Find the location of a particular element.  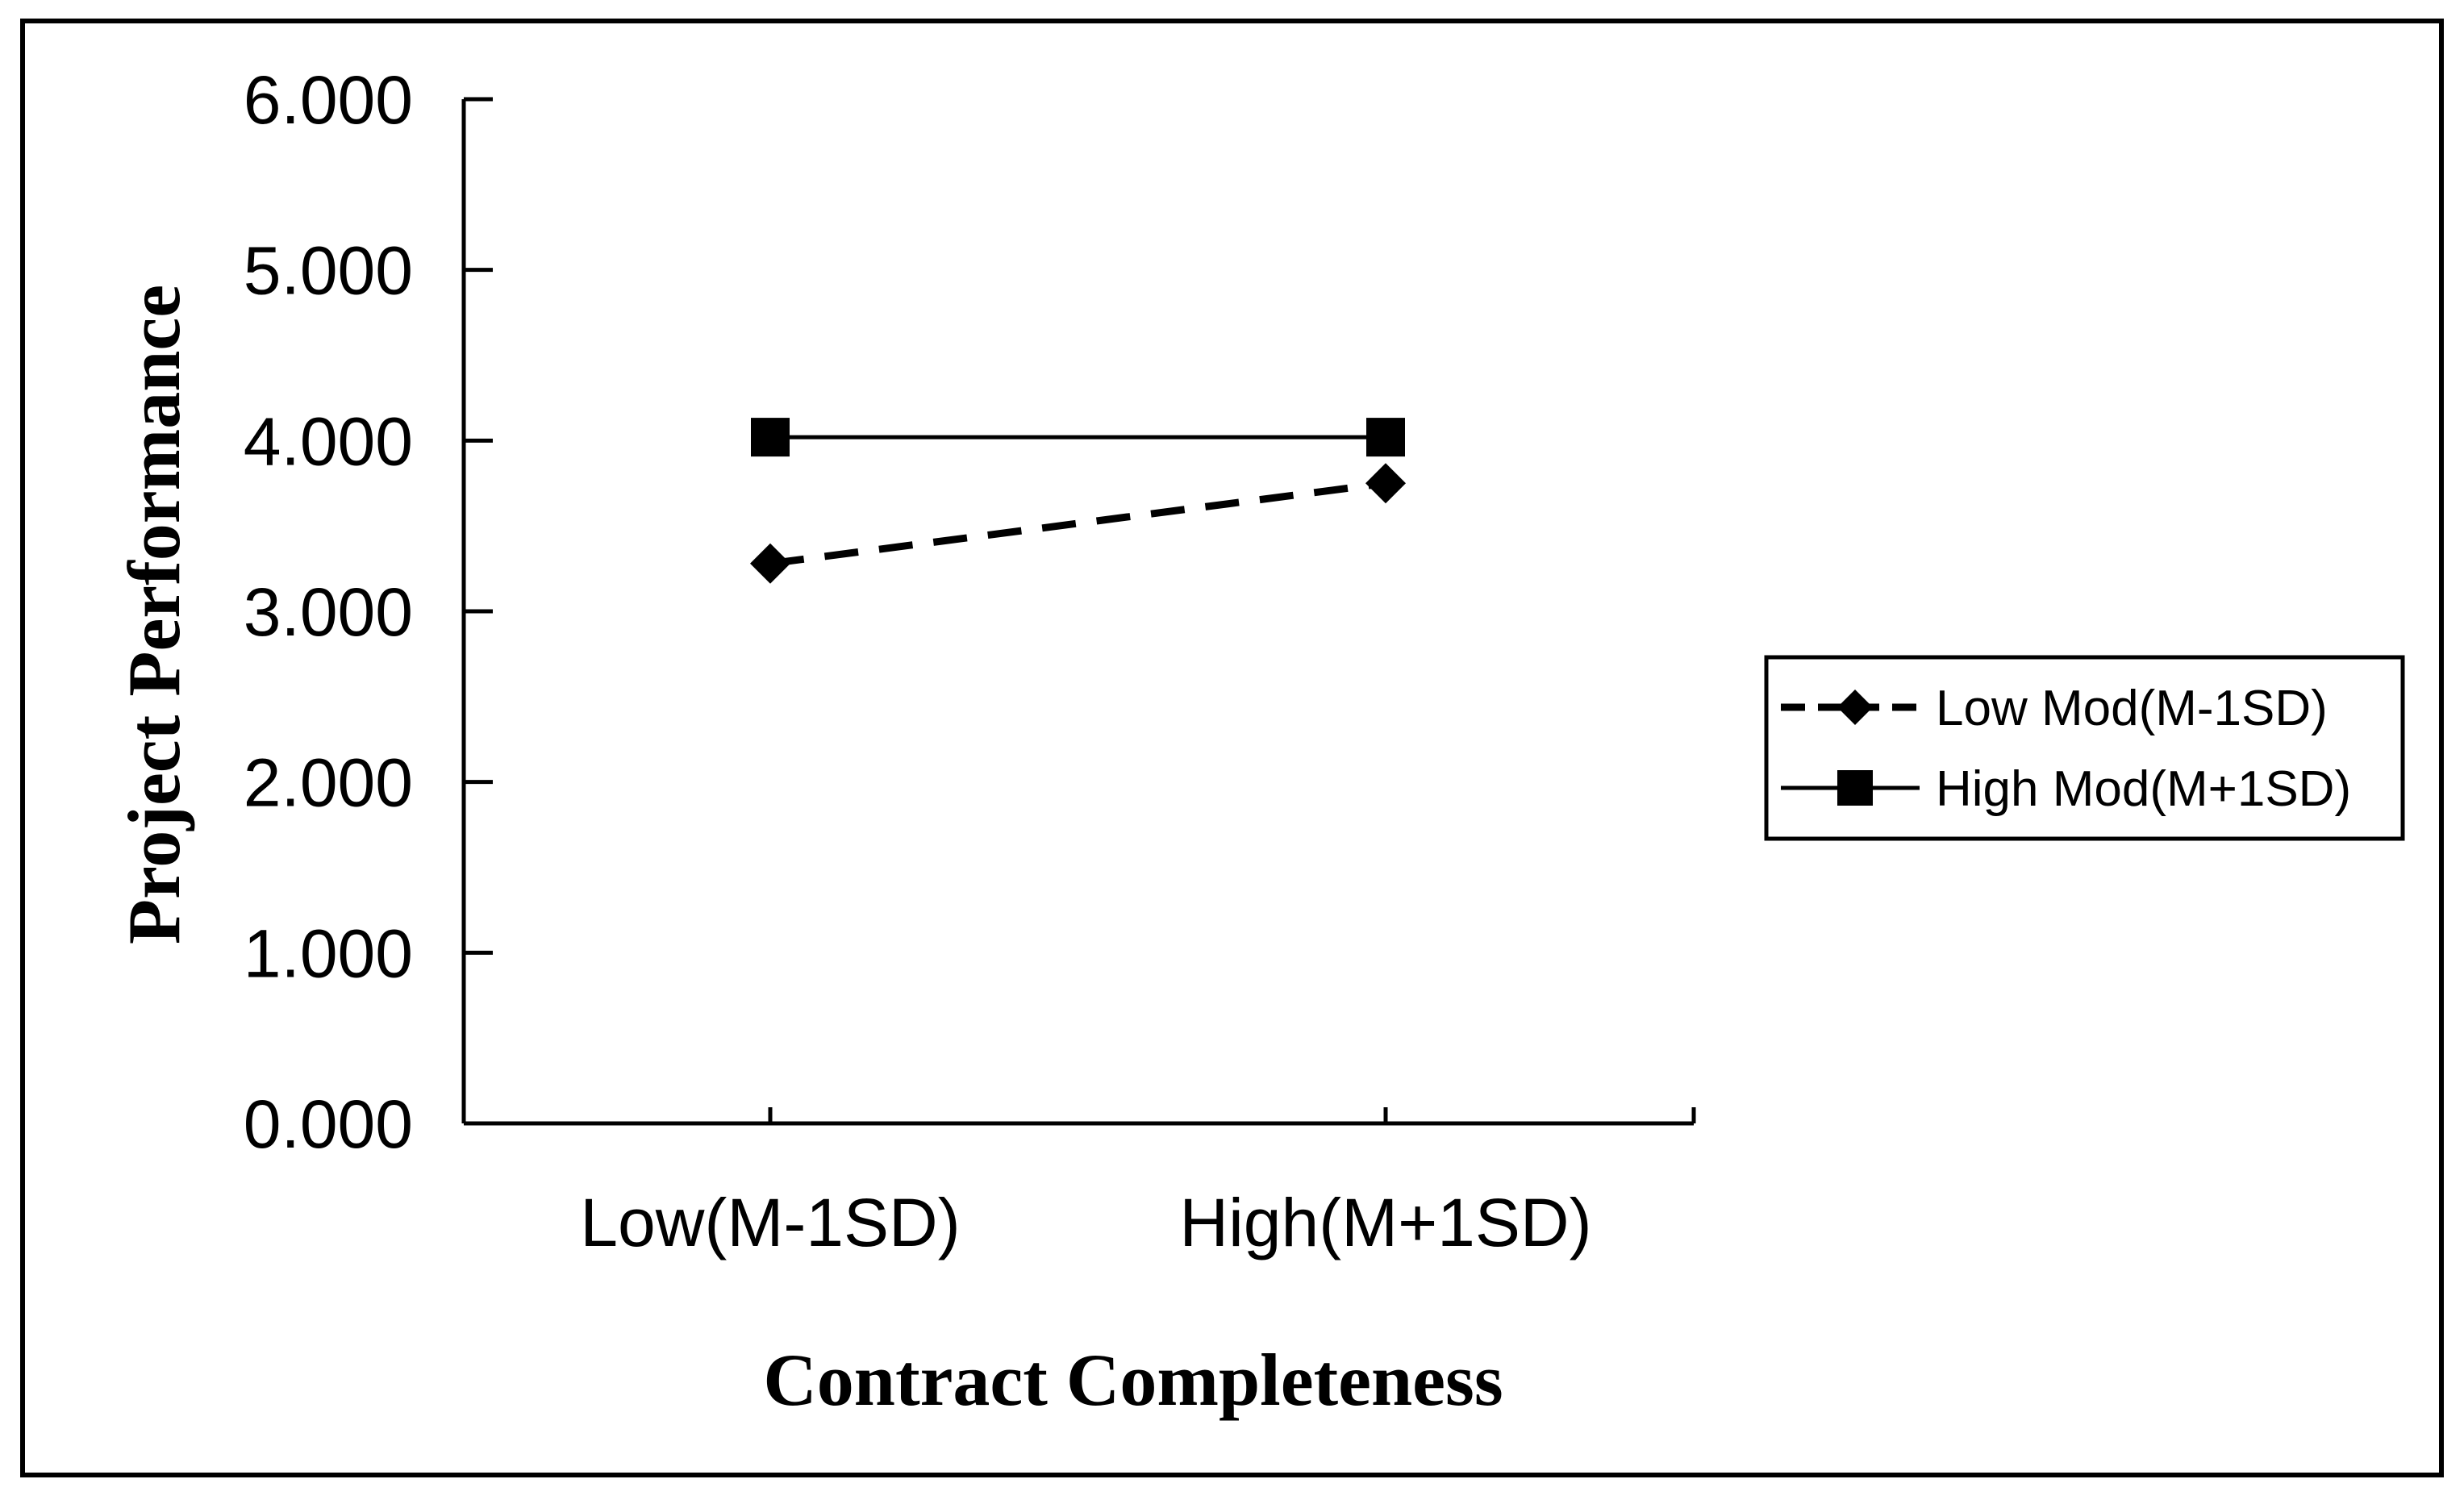

legend-label: Low Mod(M-1SD) is located at coordinates (2132, 708).